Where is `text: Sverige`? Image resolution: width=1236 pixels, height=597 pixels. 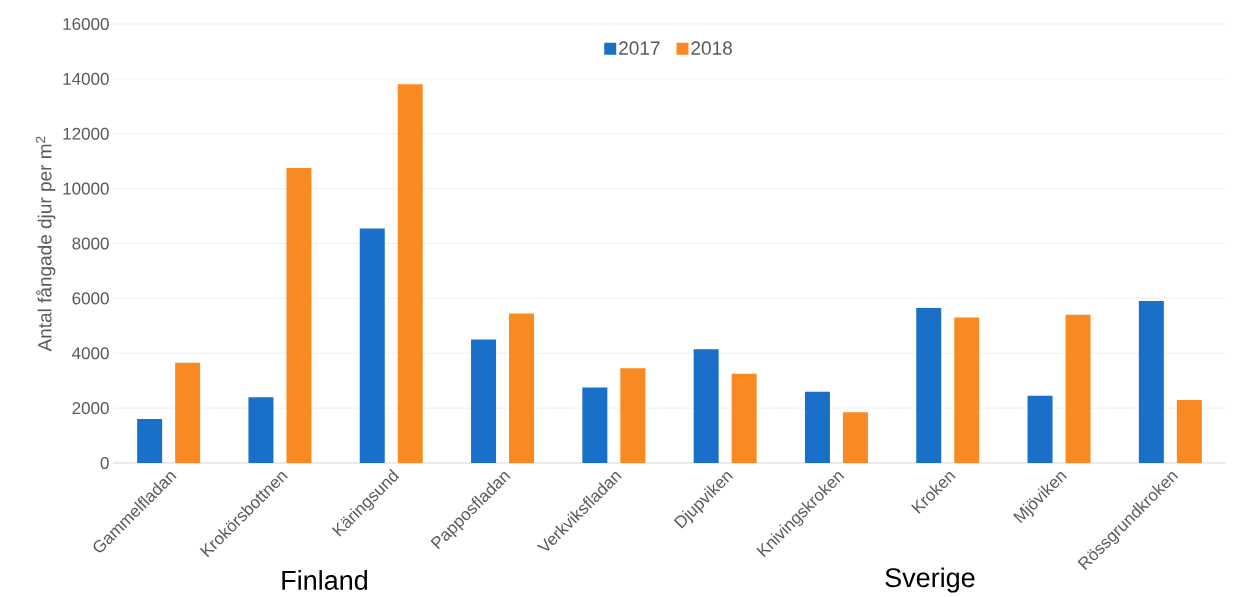
text: Sverige is located at coordinates (930, 580).